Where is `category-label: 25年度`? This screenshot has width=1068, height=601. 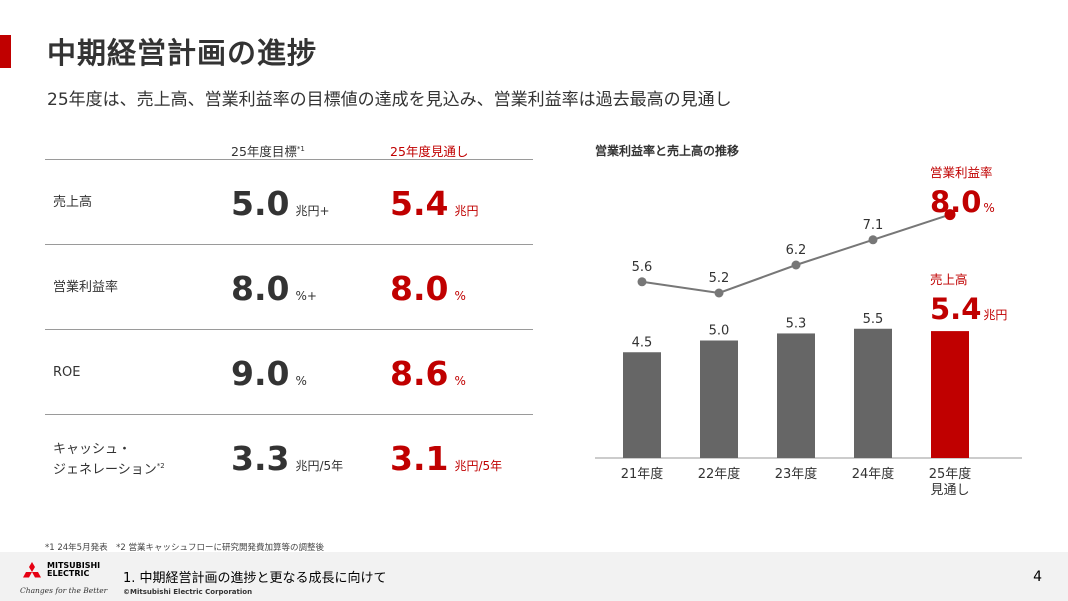
category-label: 25年度 is located at coordinates (950, 474).